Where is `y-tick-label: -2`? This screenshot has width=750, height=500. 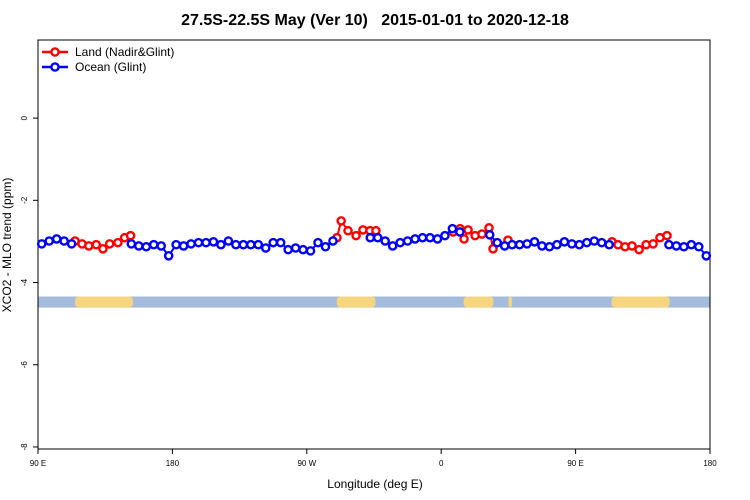 y-tick-label: -2 is located at coordinates (24, 200).